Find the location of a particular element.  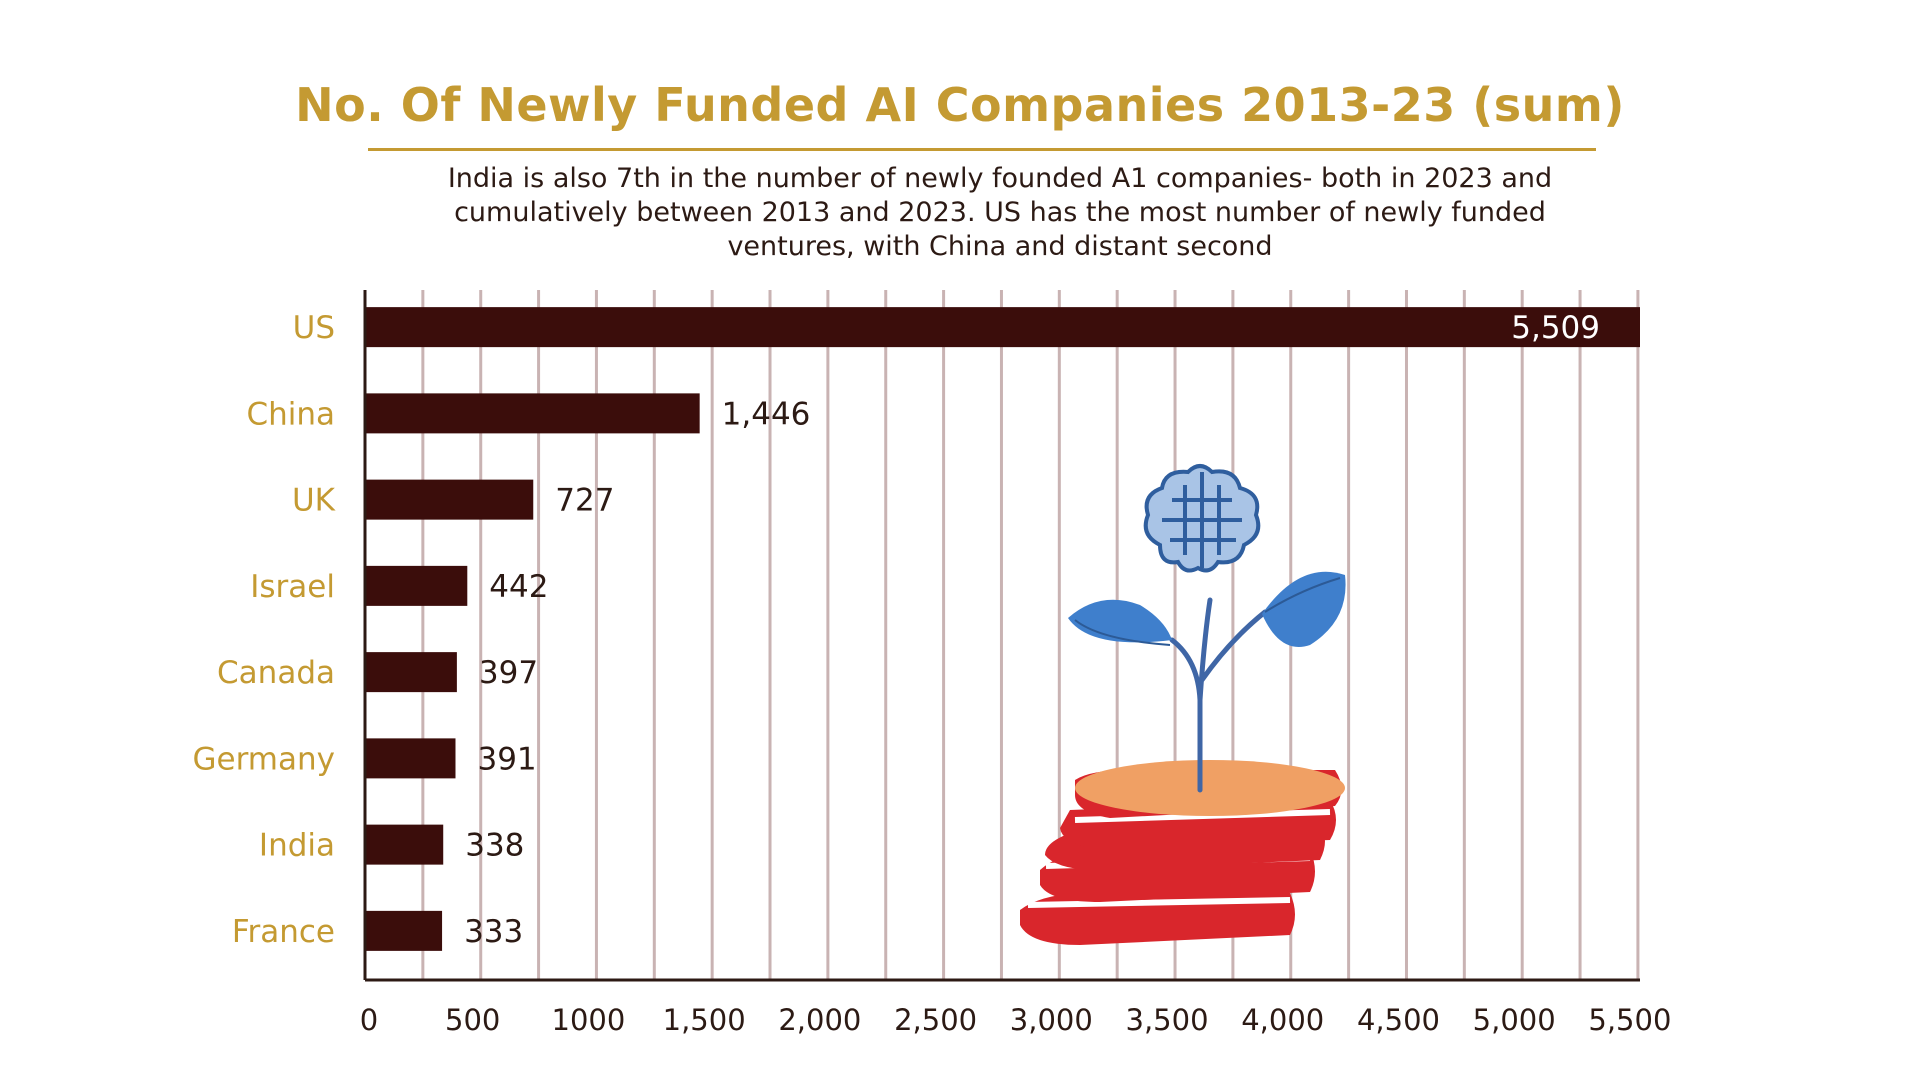

value-label-china: 1,446 is located at coordinates (766, 414).